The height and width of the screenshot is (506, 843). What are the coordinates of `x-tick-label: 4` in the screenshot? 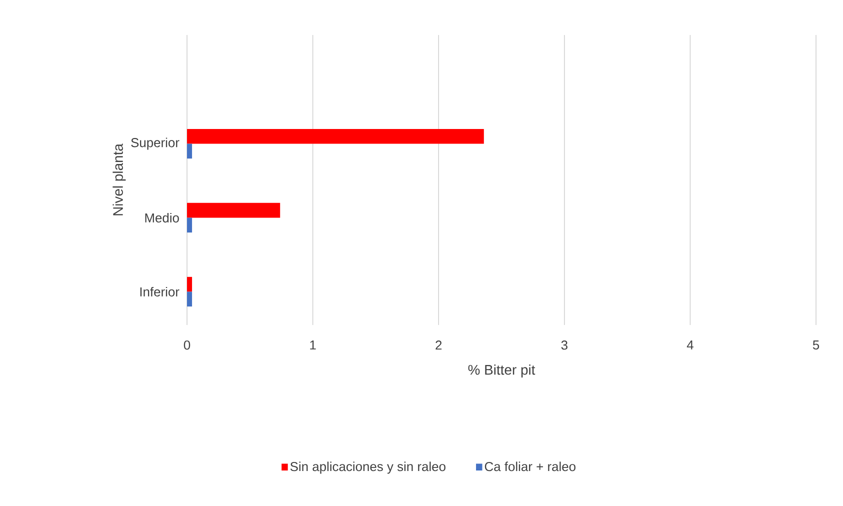 It's located at (690, 345).